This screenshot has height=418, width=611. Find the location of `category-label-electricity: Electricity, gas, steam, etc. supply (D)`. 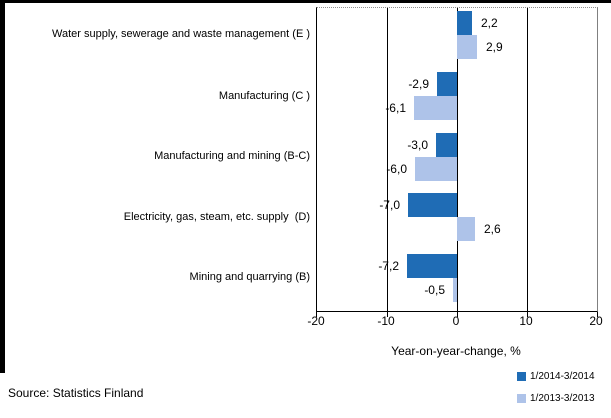

category-label-electricity: Electricity, gas, steam, etc. supply (D) is located at coordinates (216, 217).